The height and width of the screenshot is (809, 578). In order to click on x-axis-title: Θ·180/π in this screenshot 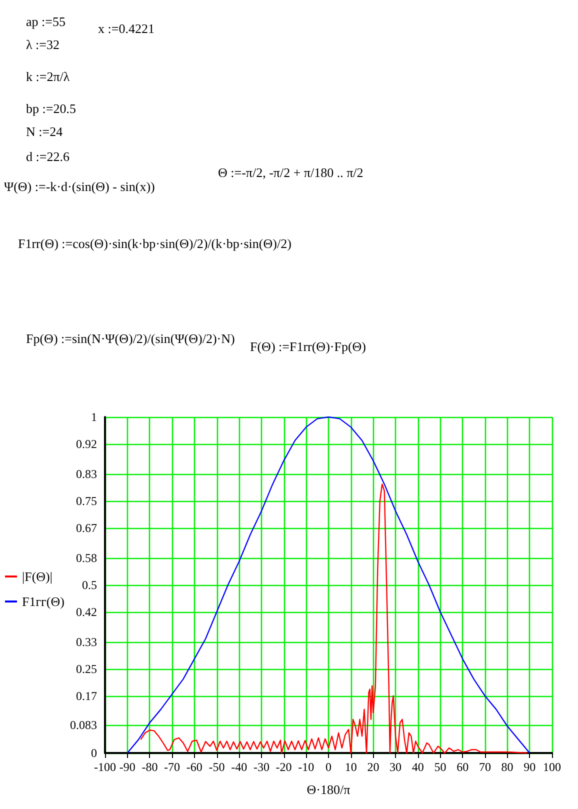, I will do `click(328, 789)`.